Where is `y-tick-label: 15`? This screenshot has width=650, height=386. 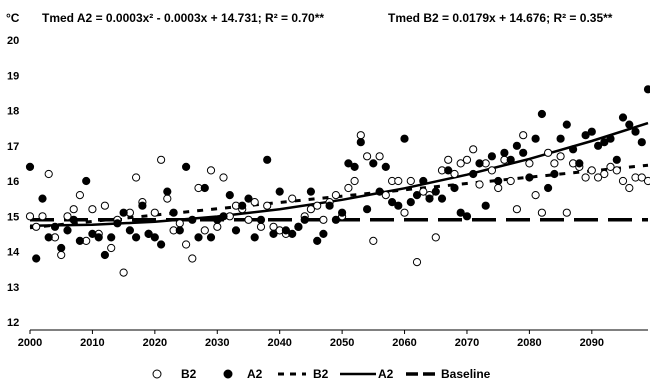
y-tick-label: 15 is located at coordinates (13, 217).